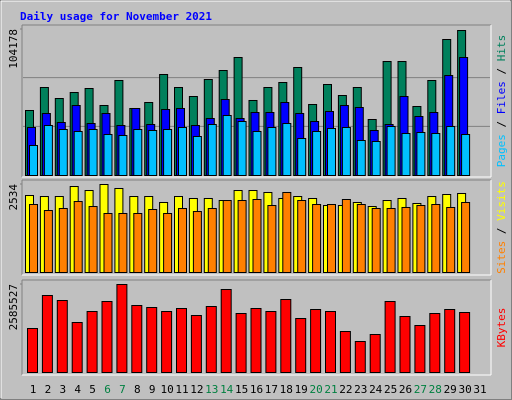  What do you see at coordinates (227, 389) in the screenshot?
I see `x-tick-label: 14` at bounding box center [227, 389].